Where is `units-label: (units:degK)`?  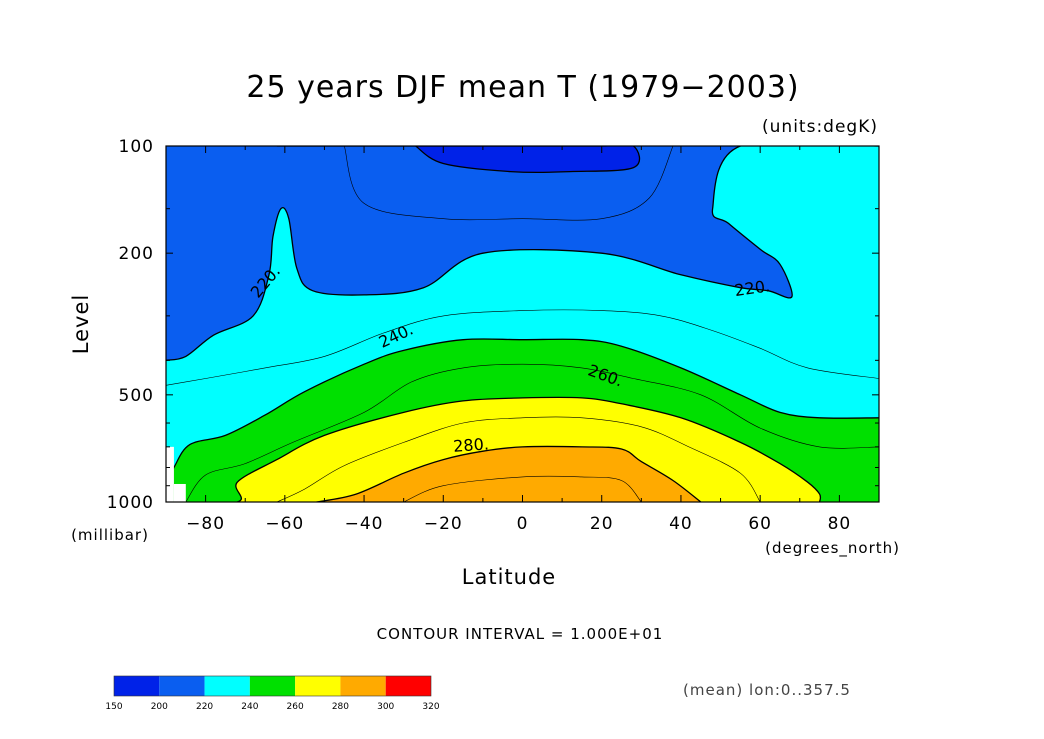
units-label: (units:degK) is located at coordinates (820, 127).